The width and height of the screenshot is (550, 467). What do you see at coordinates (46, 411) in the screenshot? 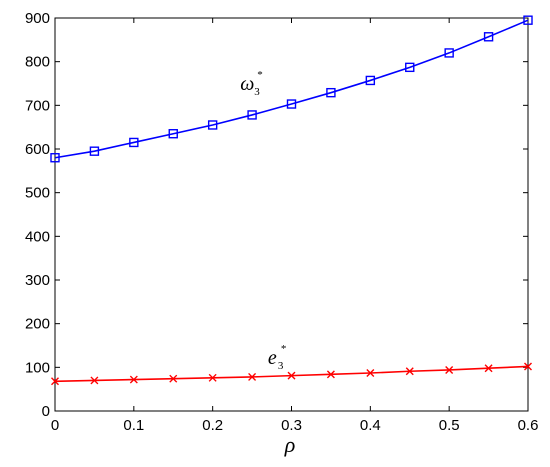
I see `y-tick-label: 0` at bounding box center [46, 411].